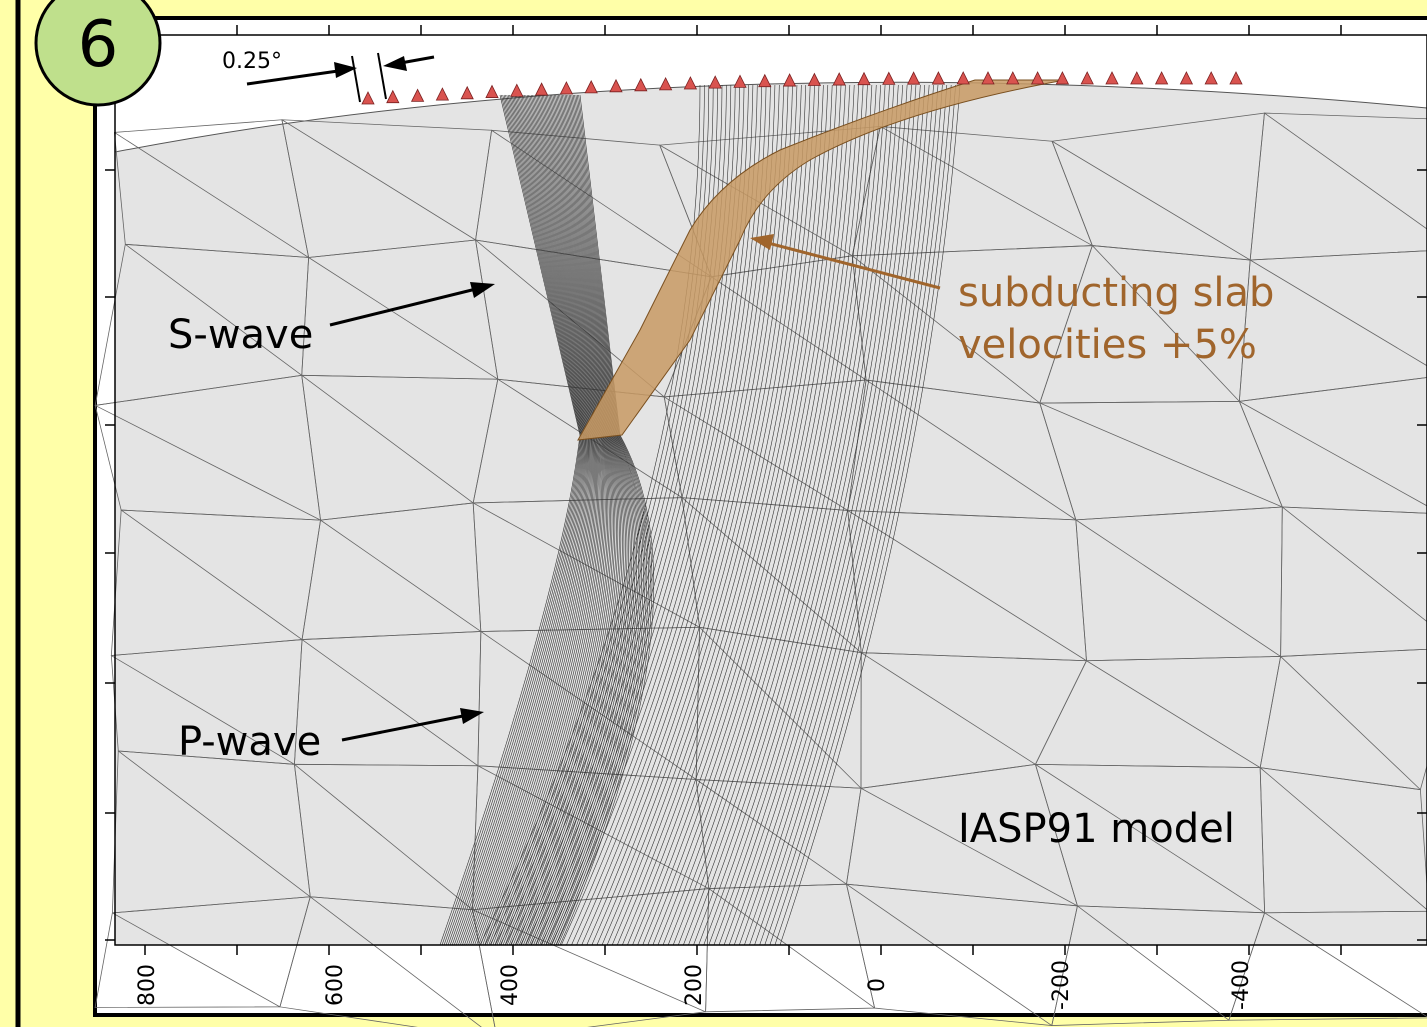  I want to click on x-tick-label: -200, so click(1061, 985).